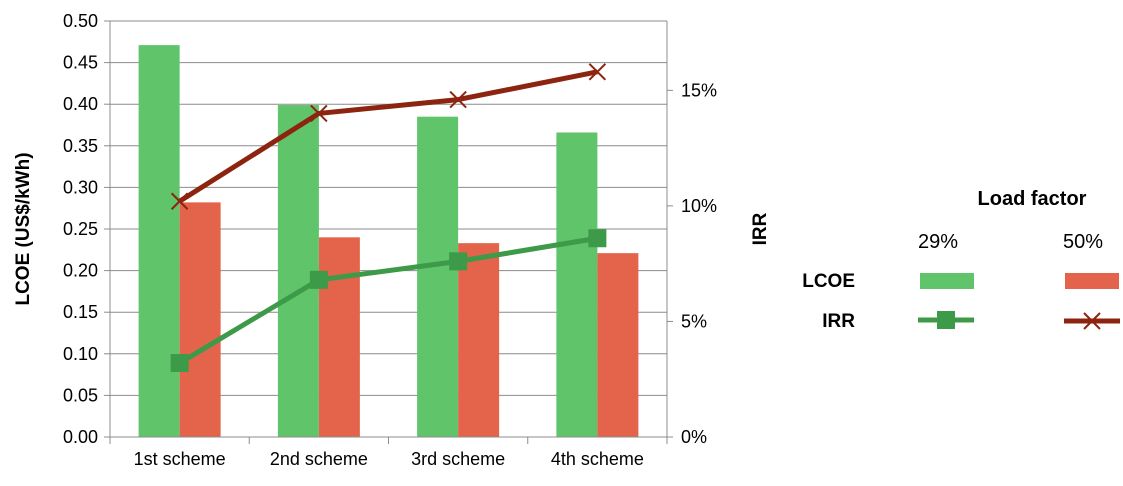 This screenshot has width=1123, height=486. What do you see at coordinates (23, 228) in the screenshot?
I see `y-axis-title: LCOE (US$/kWh)` at bounding box center [23, 228].